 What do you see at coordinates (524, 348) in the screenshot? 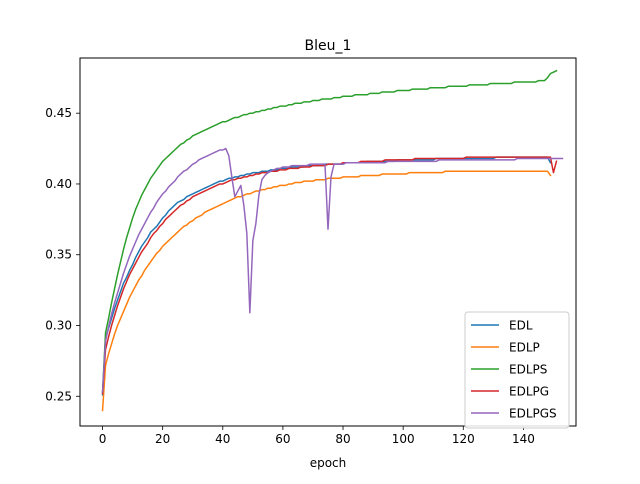
I see `legend-label-edlp: EDLP` at bounding box center [524, 348].